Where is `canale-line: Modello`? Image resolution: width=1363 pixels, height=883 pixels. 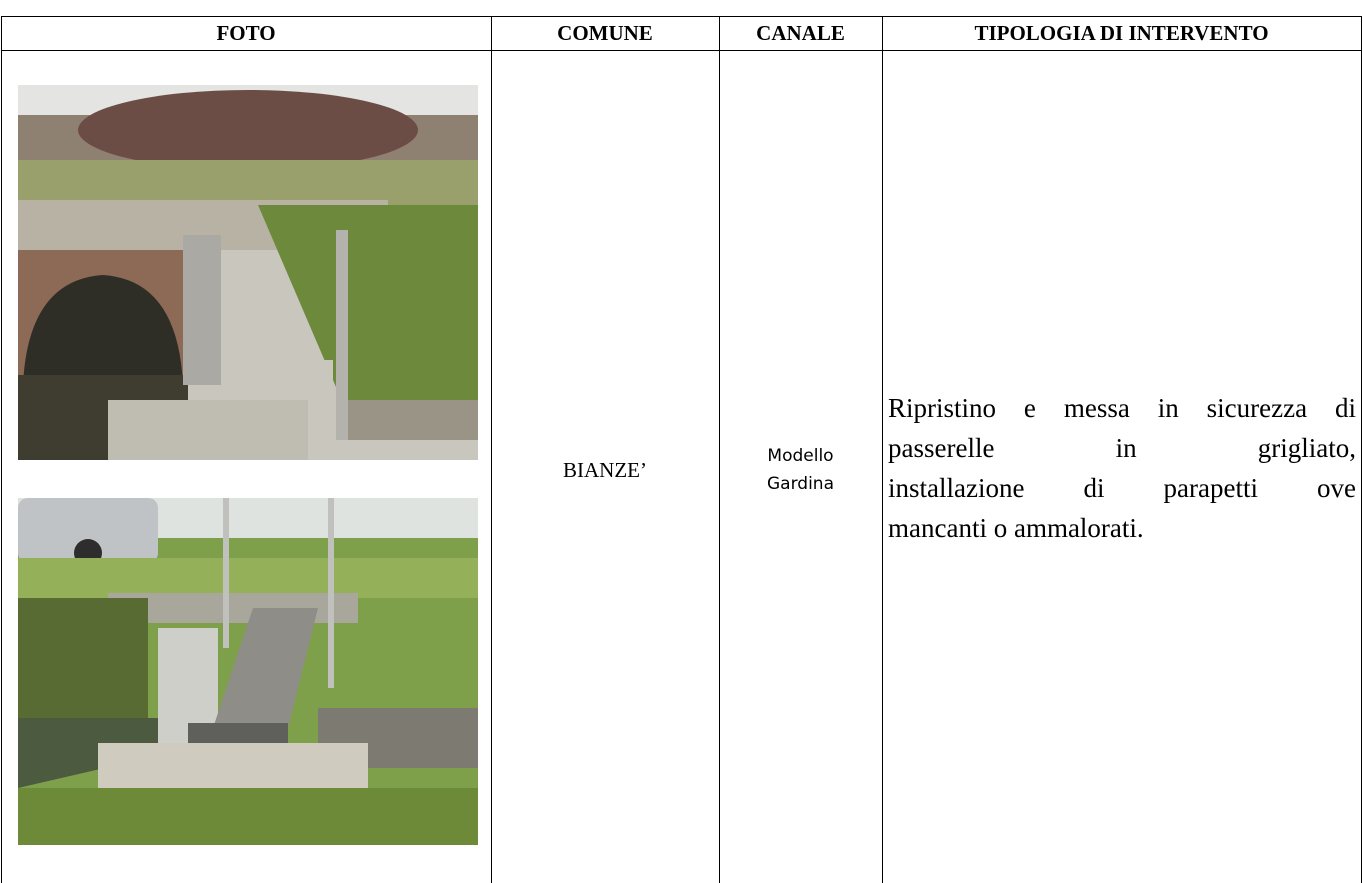
canale-line: Modello is located at coordinates (800, 456).